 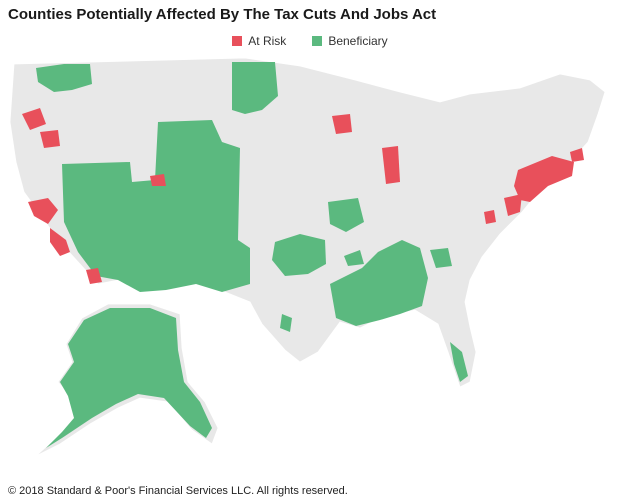 What do you see at coordinates (441, 258) in the screenshot?
I see `beneficiary-carolinas` at bounding box center [441, 258].